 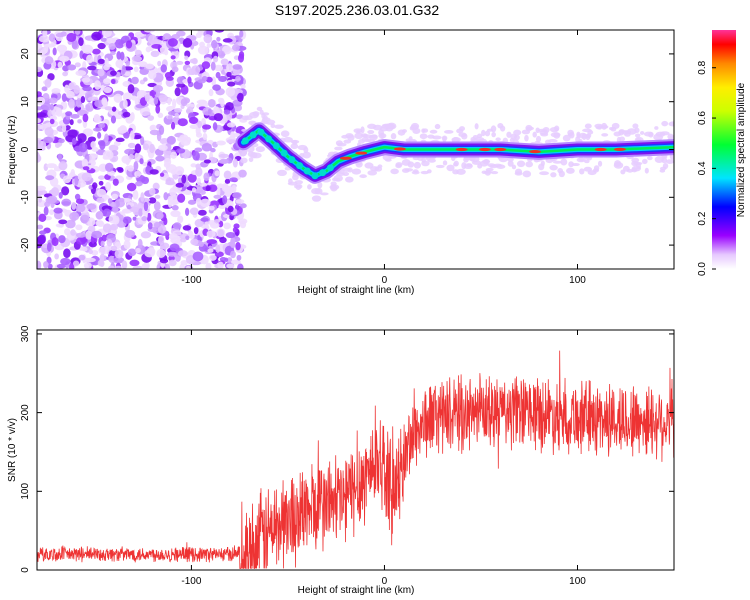 I want to click on spectrogram-x-tick-label: 0, so click(x=385, y=280).